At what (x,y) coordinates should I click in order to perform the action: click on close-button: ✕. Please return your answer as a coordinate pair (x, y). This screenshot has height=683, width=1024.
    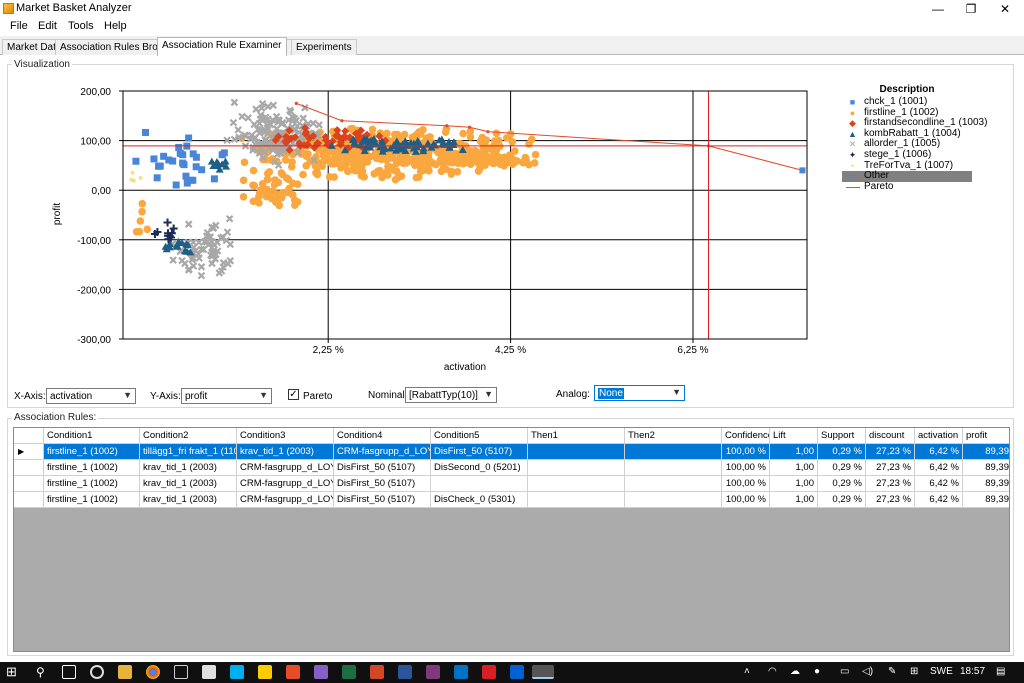
    Looking at the image, I should click on (1005, 9).